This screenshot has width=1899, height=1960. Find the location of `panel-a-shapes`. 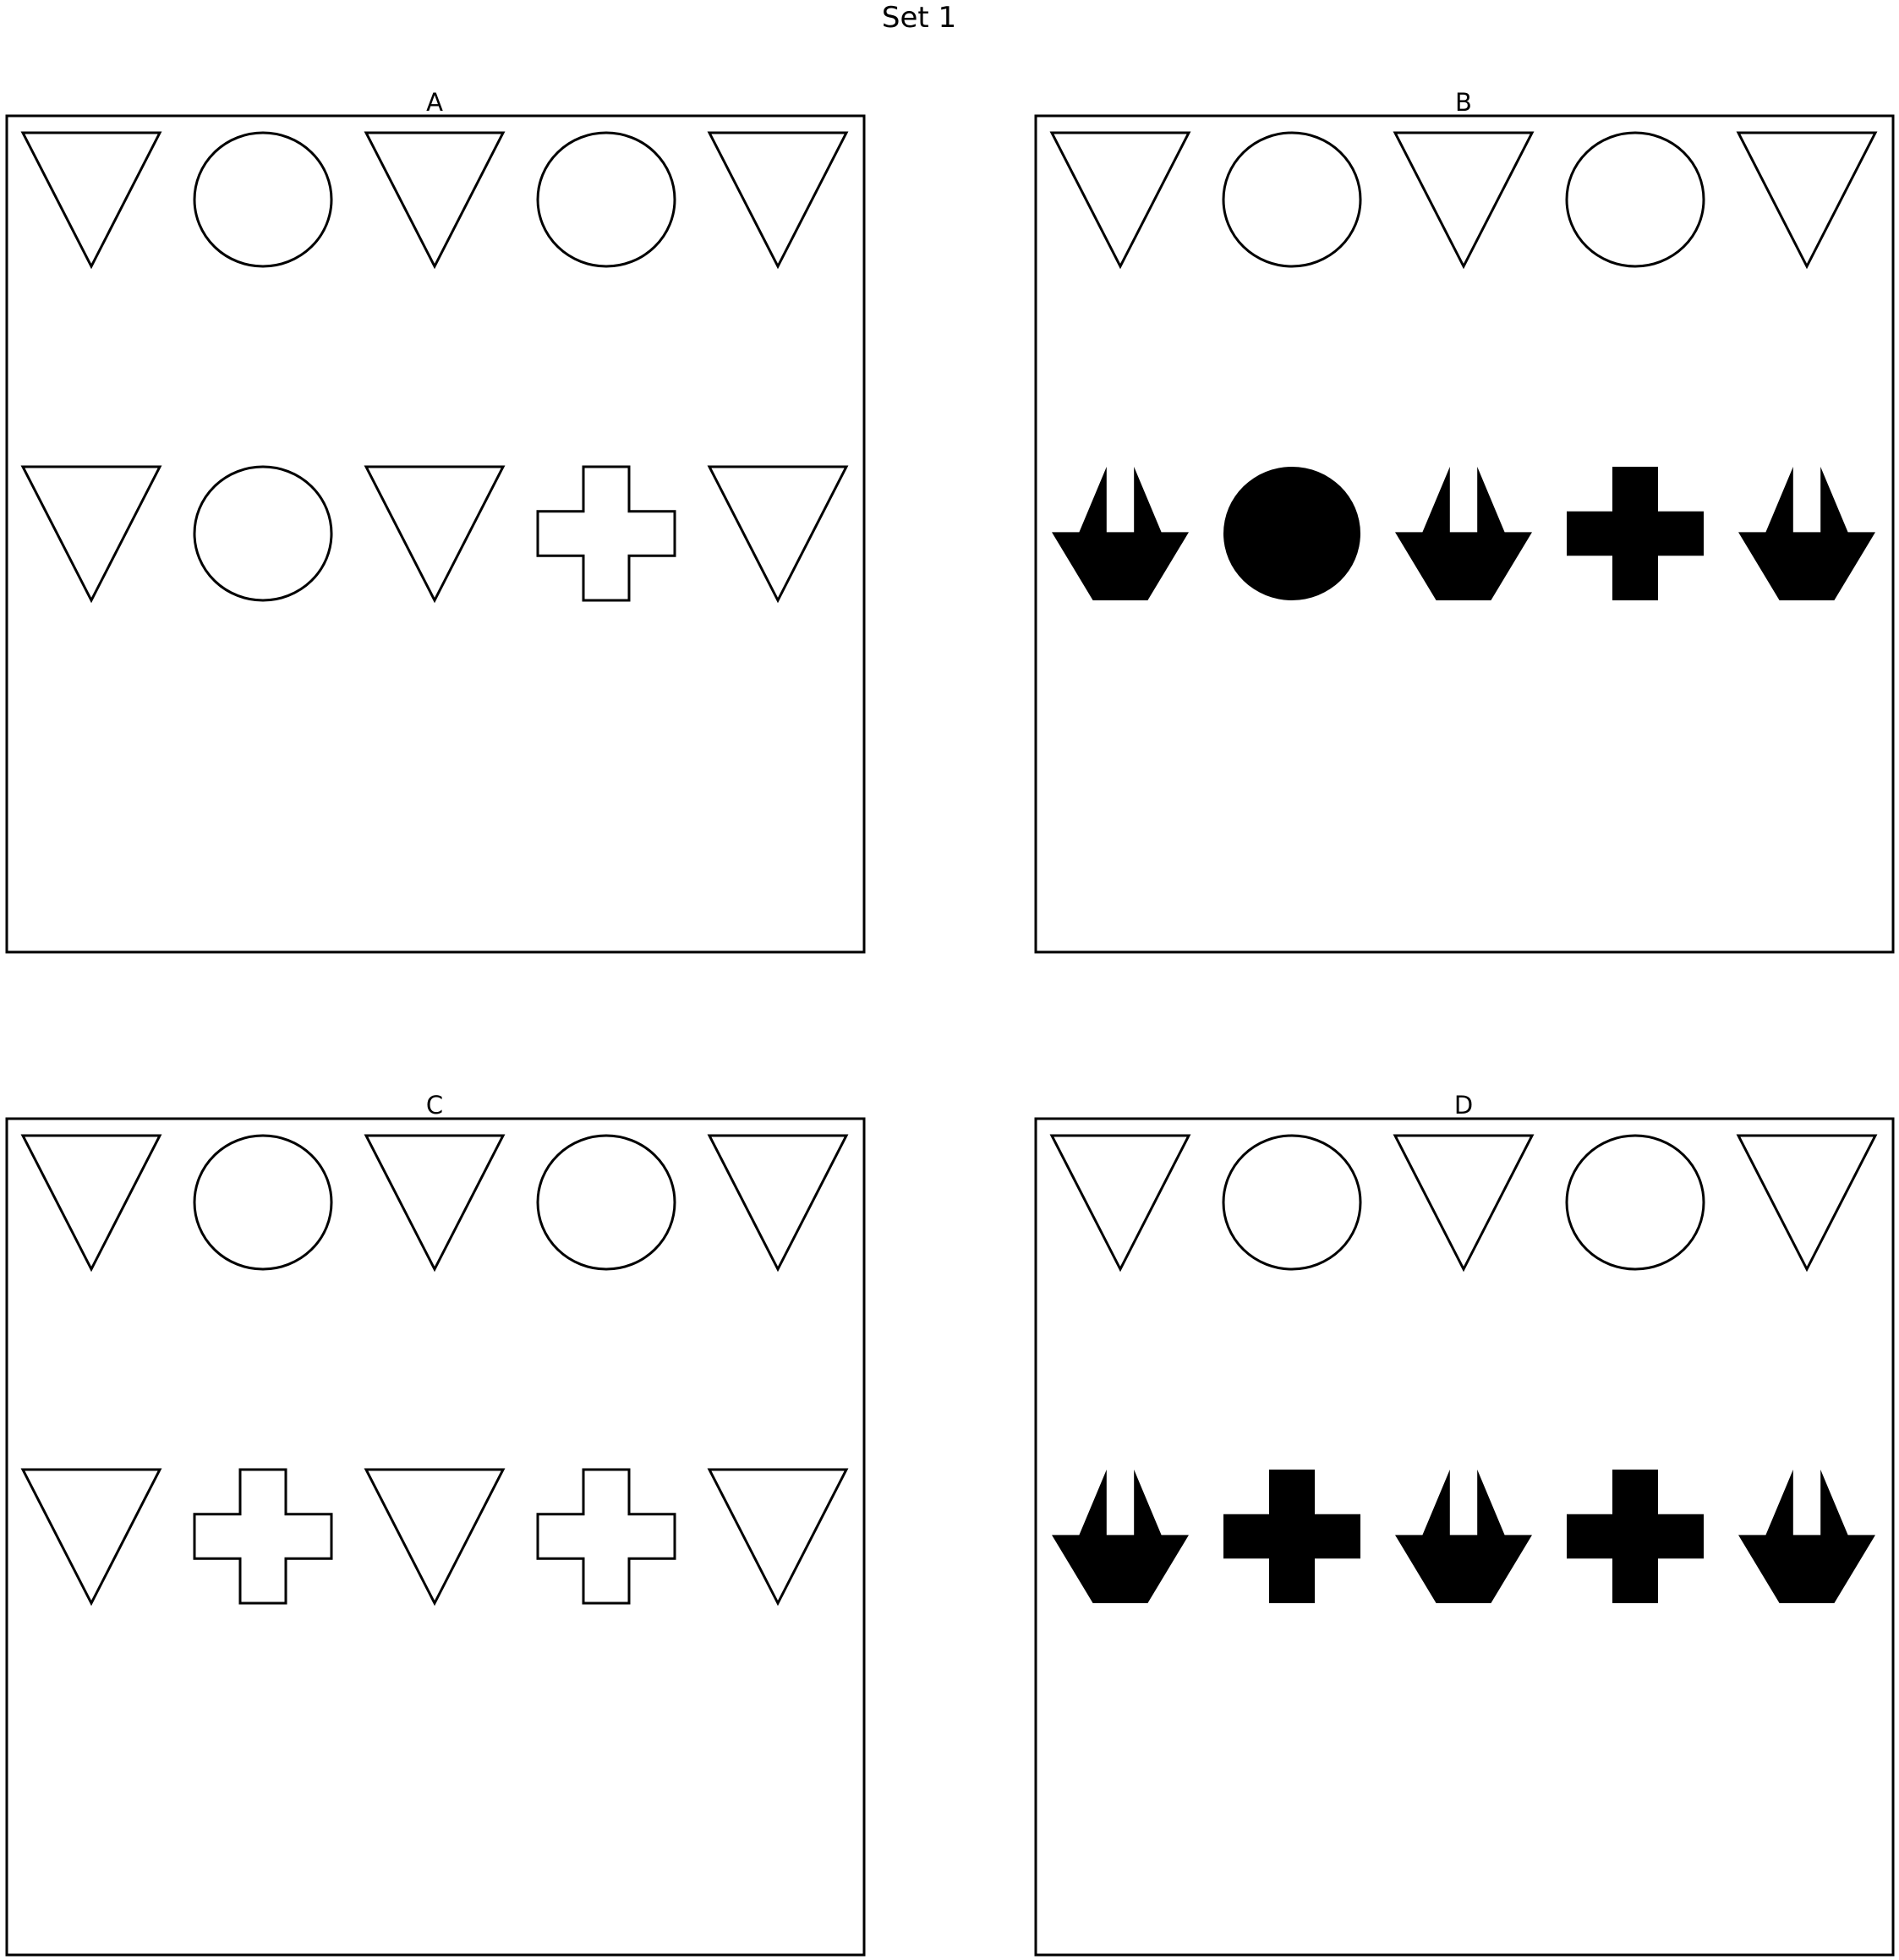

panel-a-shapes is located at coordinates (435, 367).